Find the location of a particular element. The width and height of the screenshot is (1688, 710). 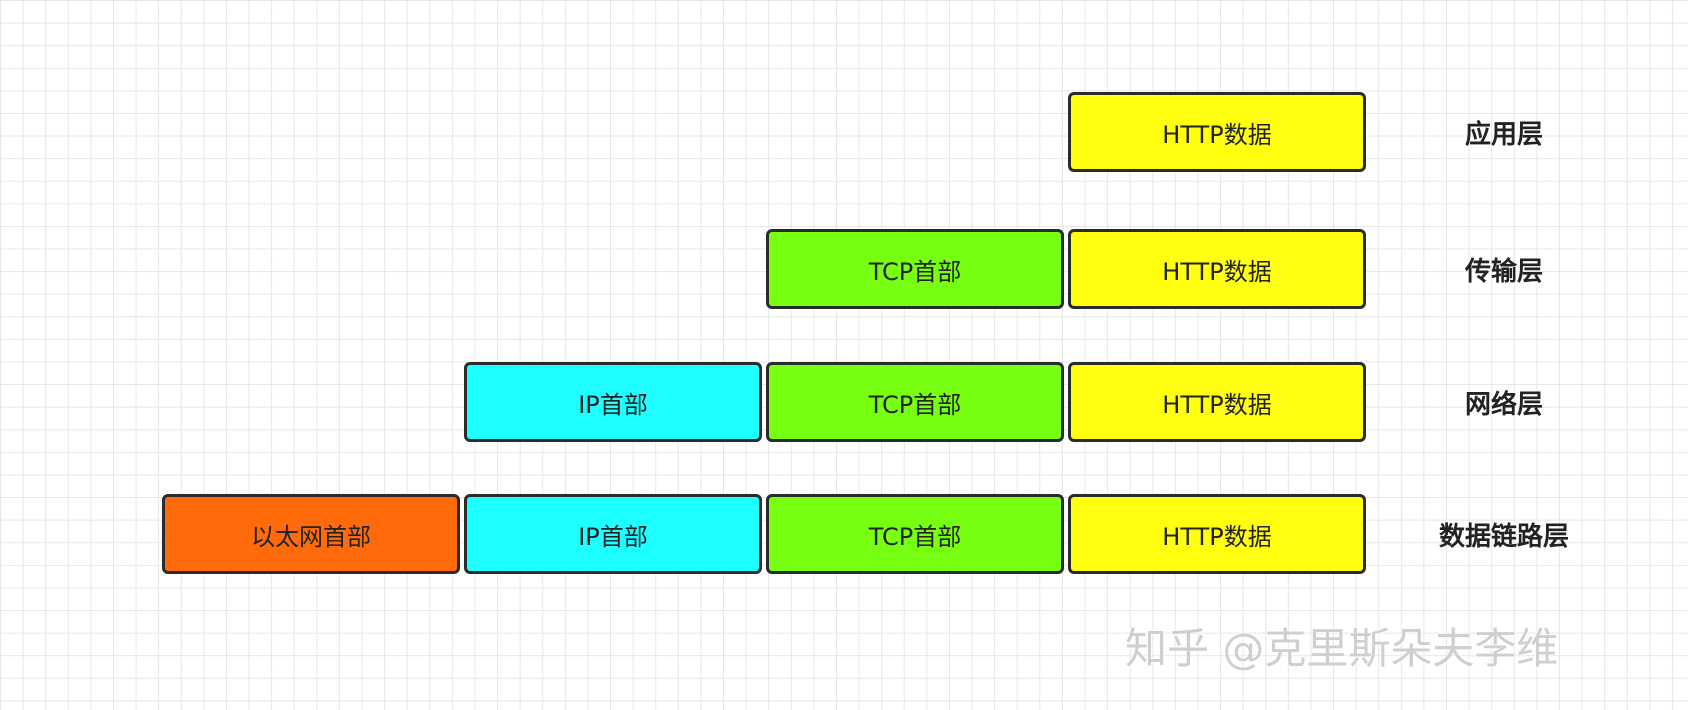

layer-label: 应用层 is located at coordinates (1503, 134).